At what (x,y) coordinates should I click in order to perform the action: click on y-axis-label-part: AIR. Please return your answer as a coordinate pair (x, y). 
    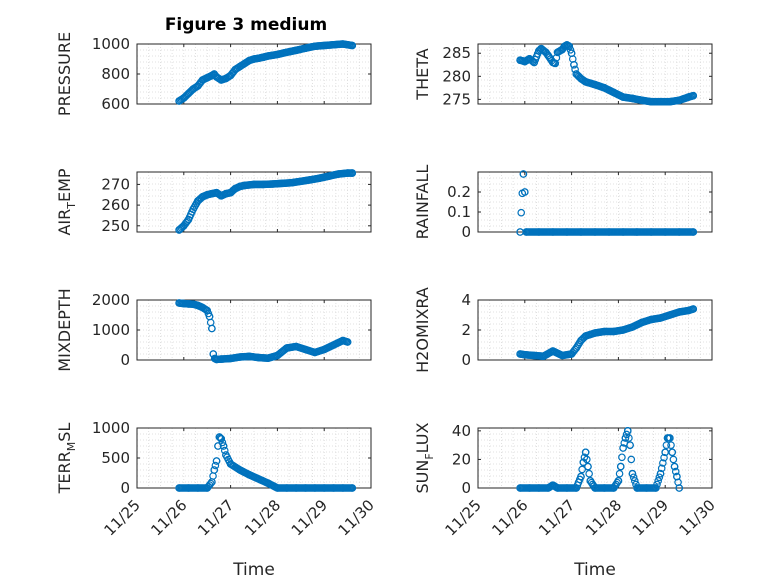
    Looking at the image, I should click on (64, 222).